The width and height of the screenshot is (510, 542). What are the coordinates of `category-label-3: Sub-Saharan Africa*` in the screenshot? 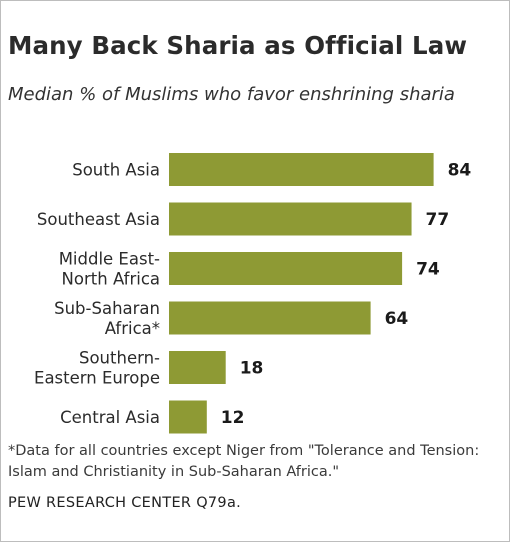 It's located at (107, 318).